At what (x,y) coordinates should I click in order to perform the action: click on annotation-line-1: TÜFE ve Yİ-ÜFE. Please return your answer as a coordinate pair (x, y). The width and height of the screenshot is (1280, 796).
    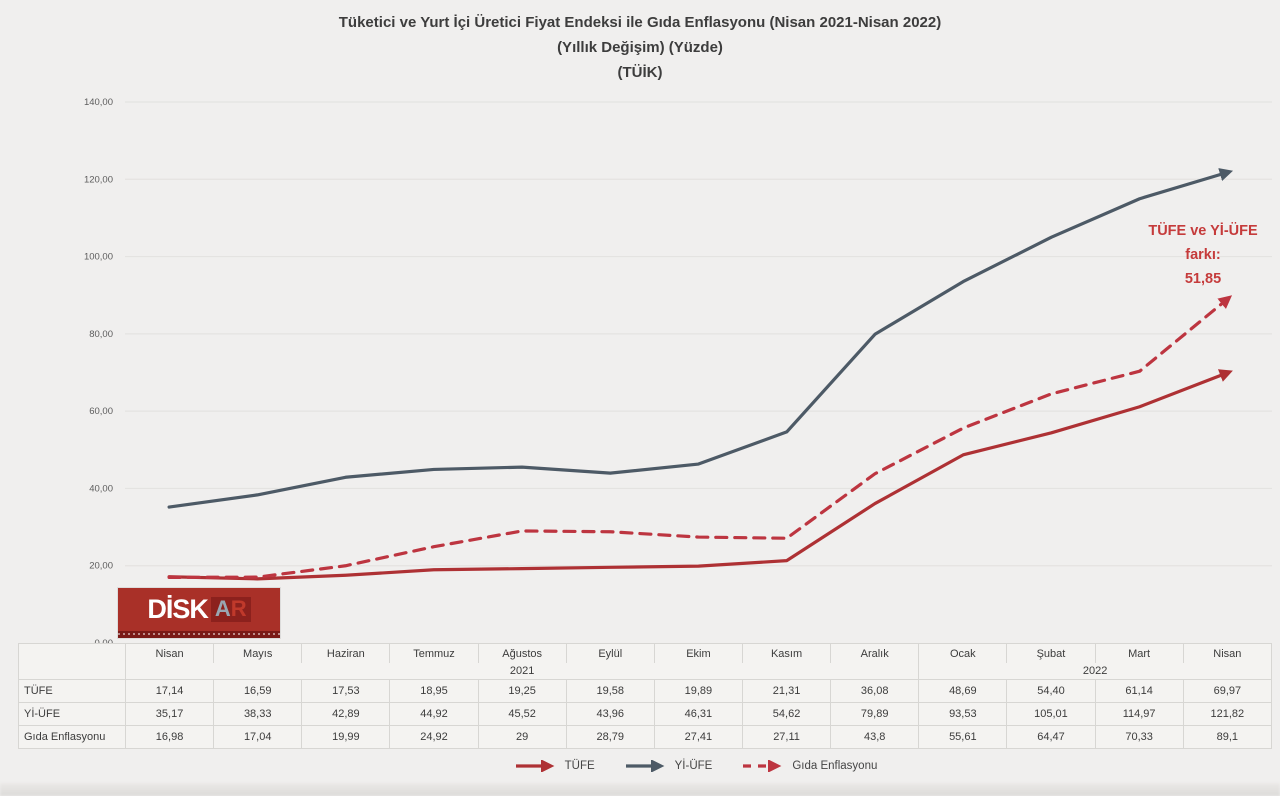
    Looking at the image, I should click on (1203, 231).